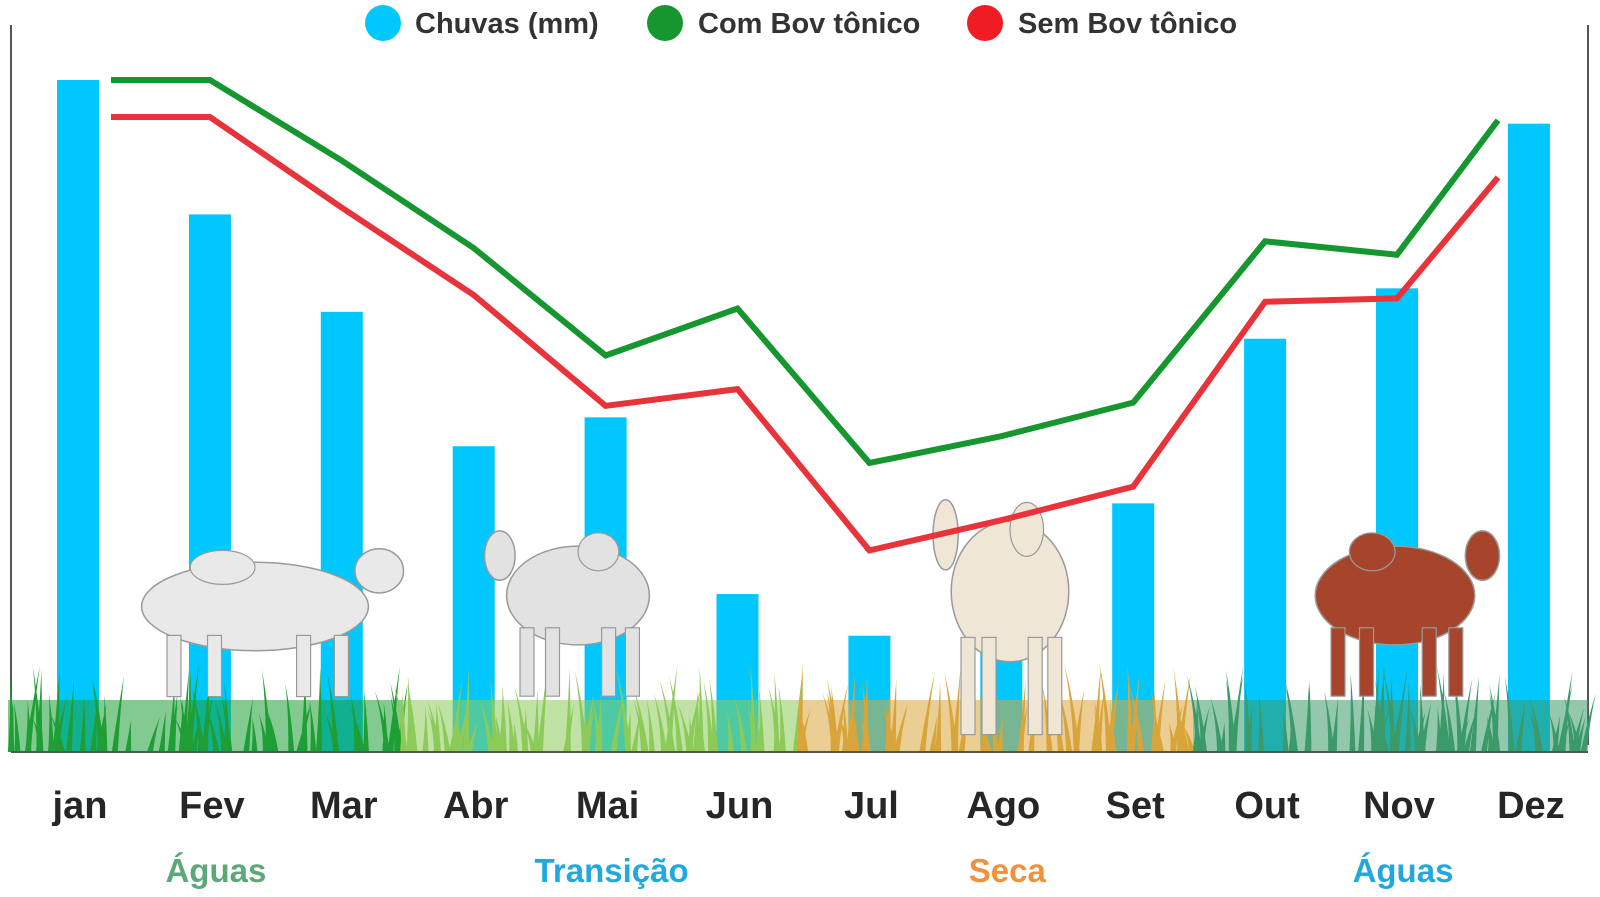  I want to click on rain-bar-dez, so click(1528, 438).